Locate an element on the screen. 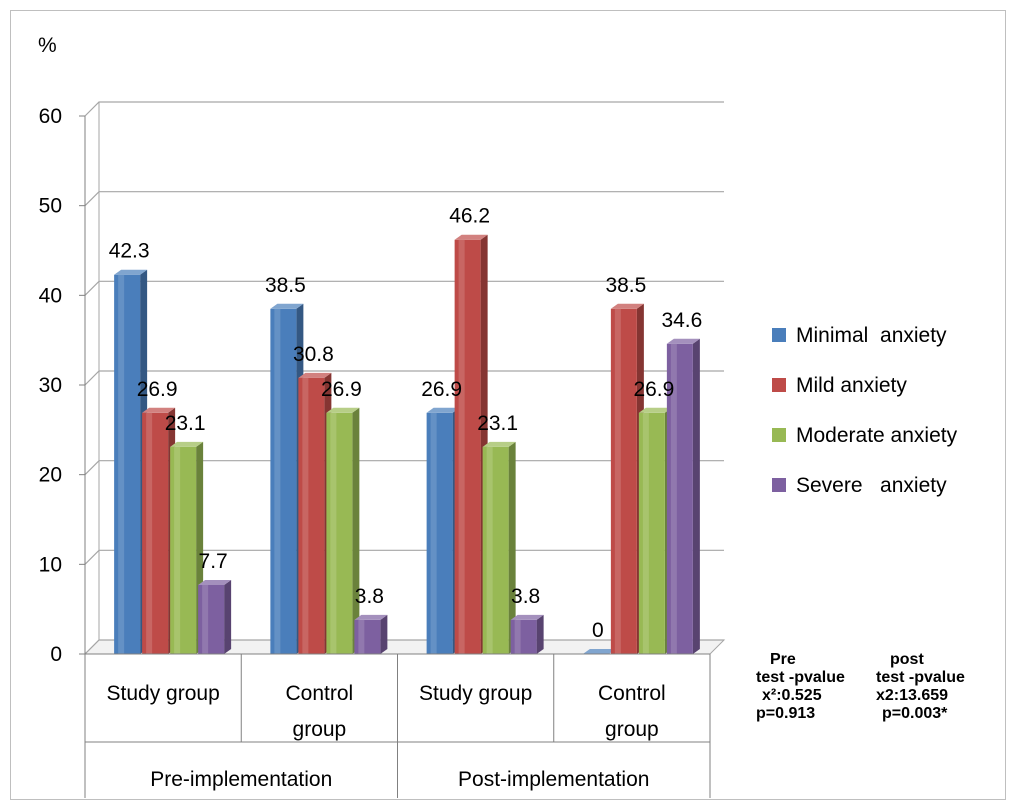 The image size is (1012, 806). stat-text: x²:0.525 is located at coordinates (792, 695).